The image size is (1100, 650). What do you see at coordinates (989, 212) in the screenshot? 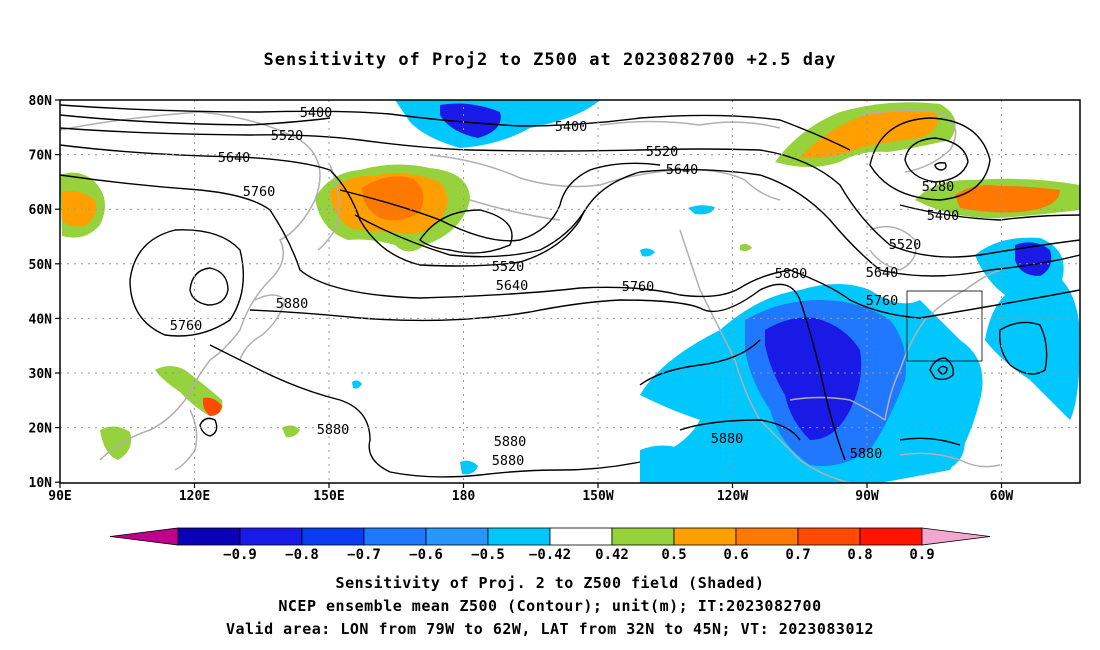
I see `contour-5400-atlantic` at bounding box center [989, 212].